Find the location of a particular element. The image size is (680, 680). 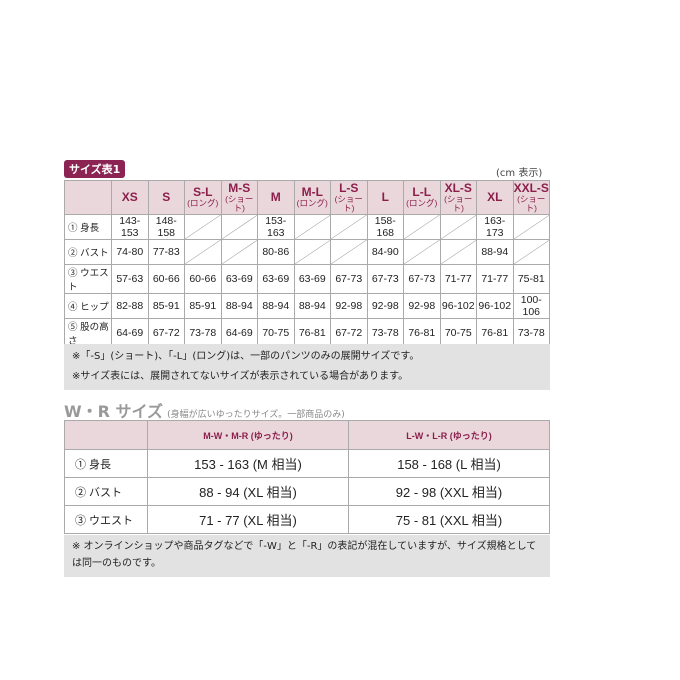

size-header: XXL-S (ショート) is located at coordinates (531, 197).